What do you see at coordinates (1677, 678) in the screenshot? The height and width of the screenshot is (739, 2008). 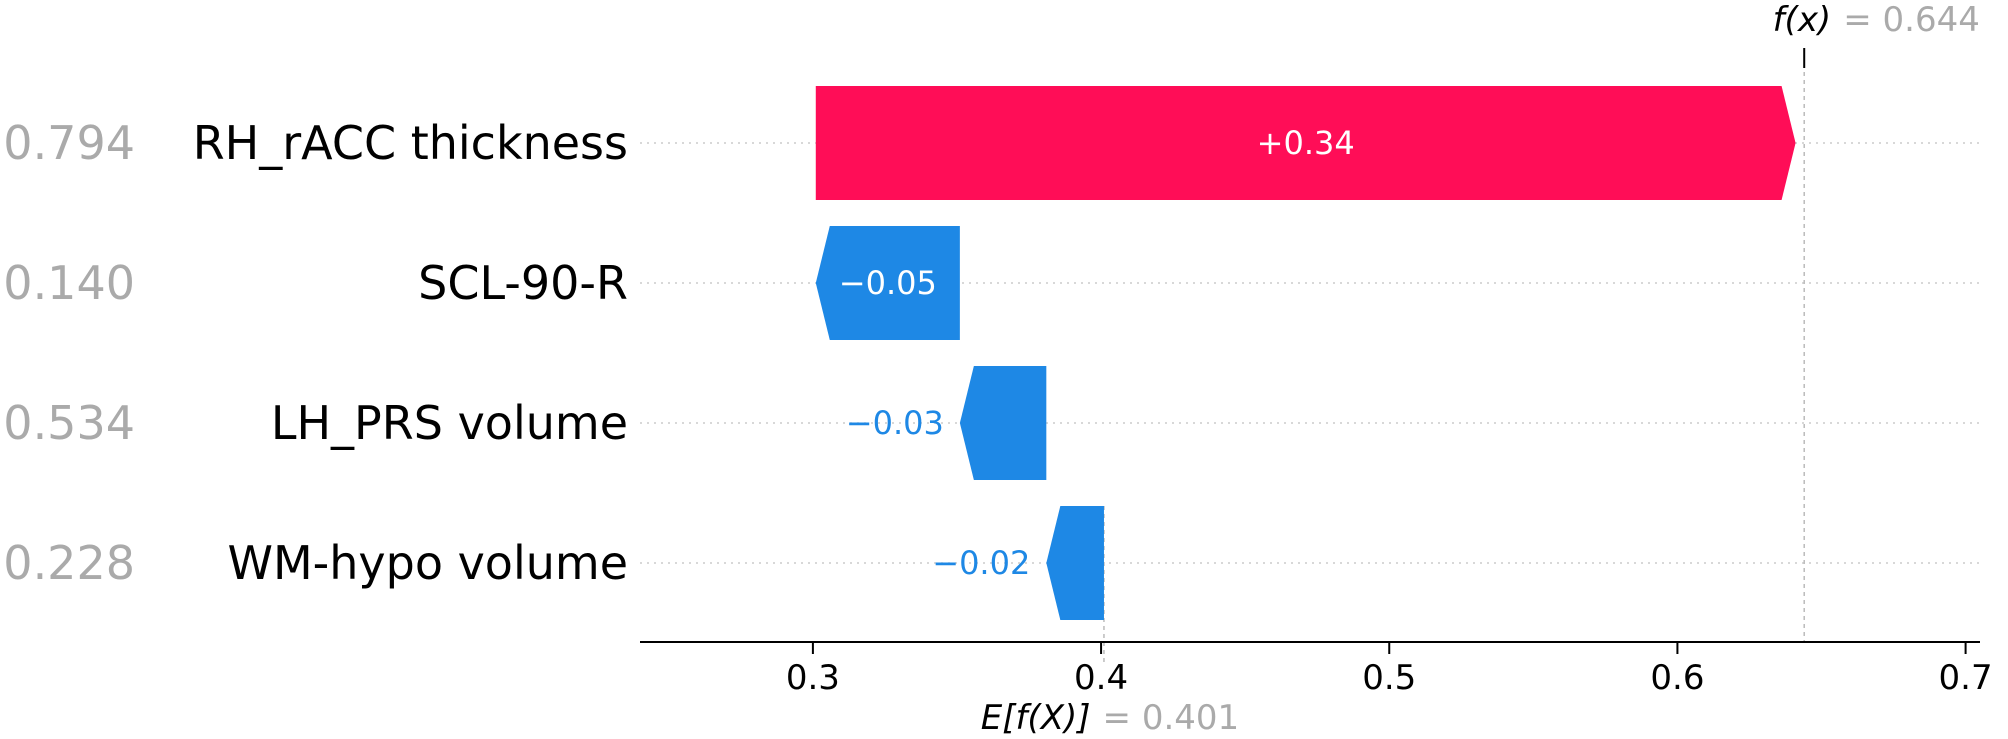 I see `x-tick-label: 0.6` at bounding box center [1677, 678].